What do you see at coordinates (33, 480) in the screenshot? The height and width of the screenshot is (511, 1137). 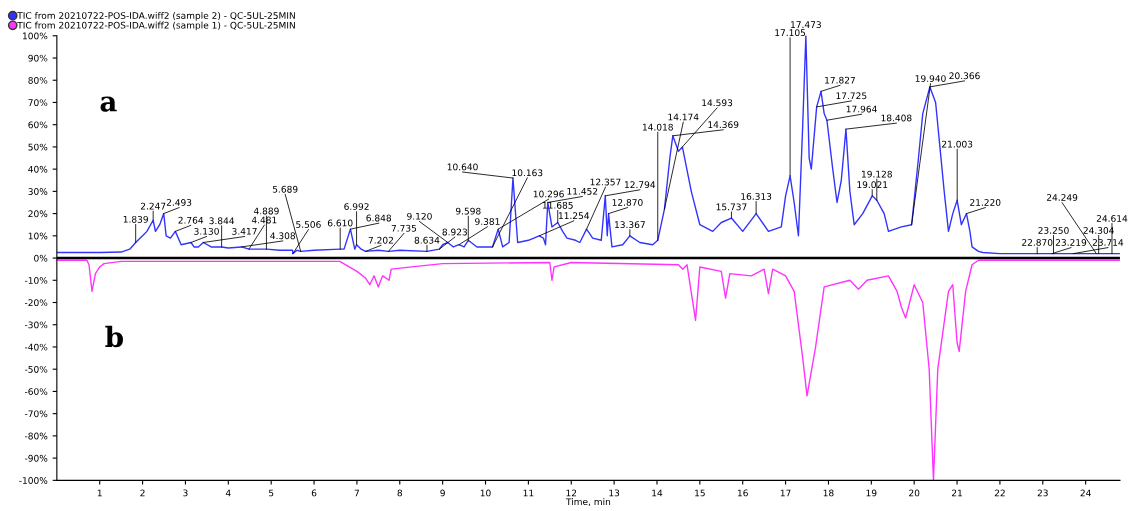 I see `y-tick-label: -100%` at bounding box center [33, 480].